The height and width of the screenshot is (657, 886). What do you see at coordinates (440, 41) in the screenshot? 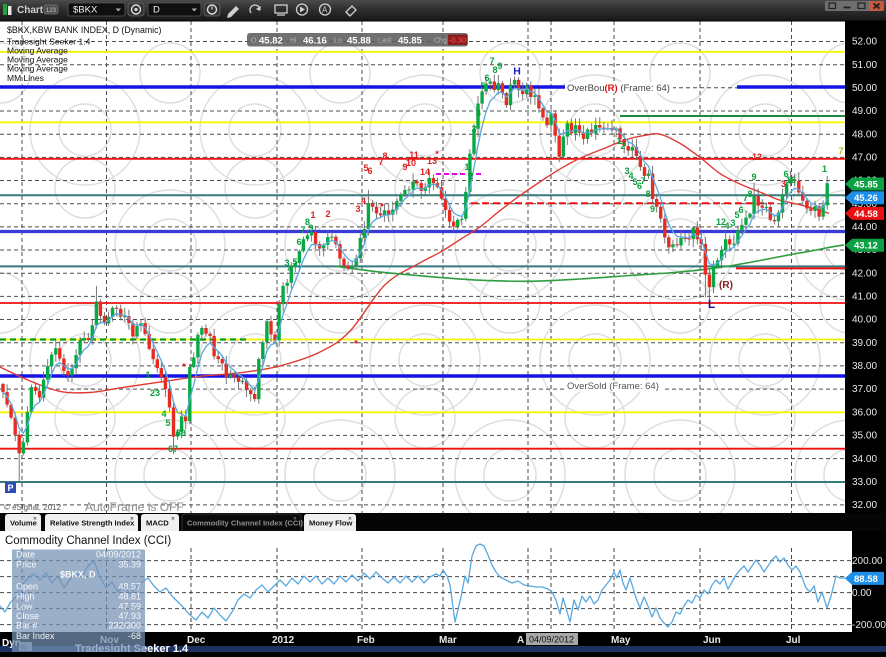
I see `svg-text: Chg` at bounding box center [440, 41].